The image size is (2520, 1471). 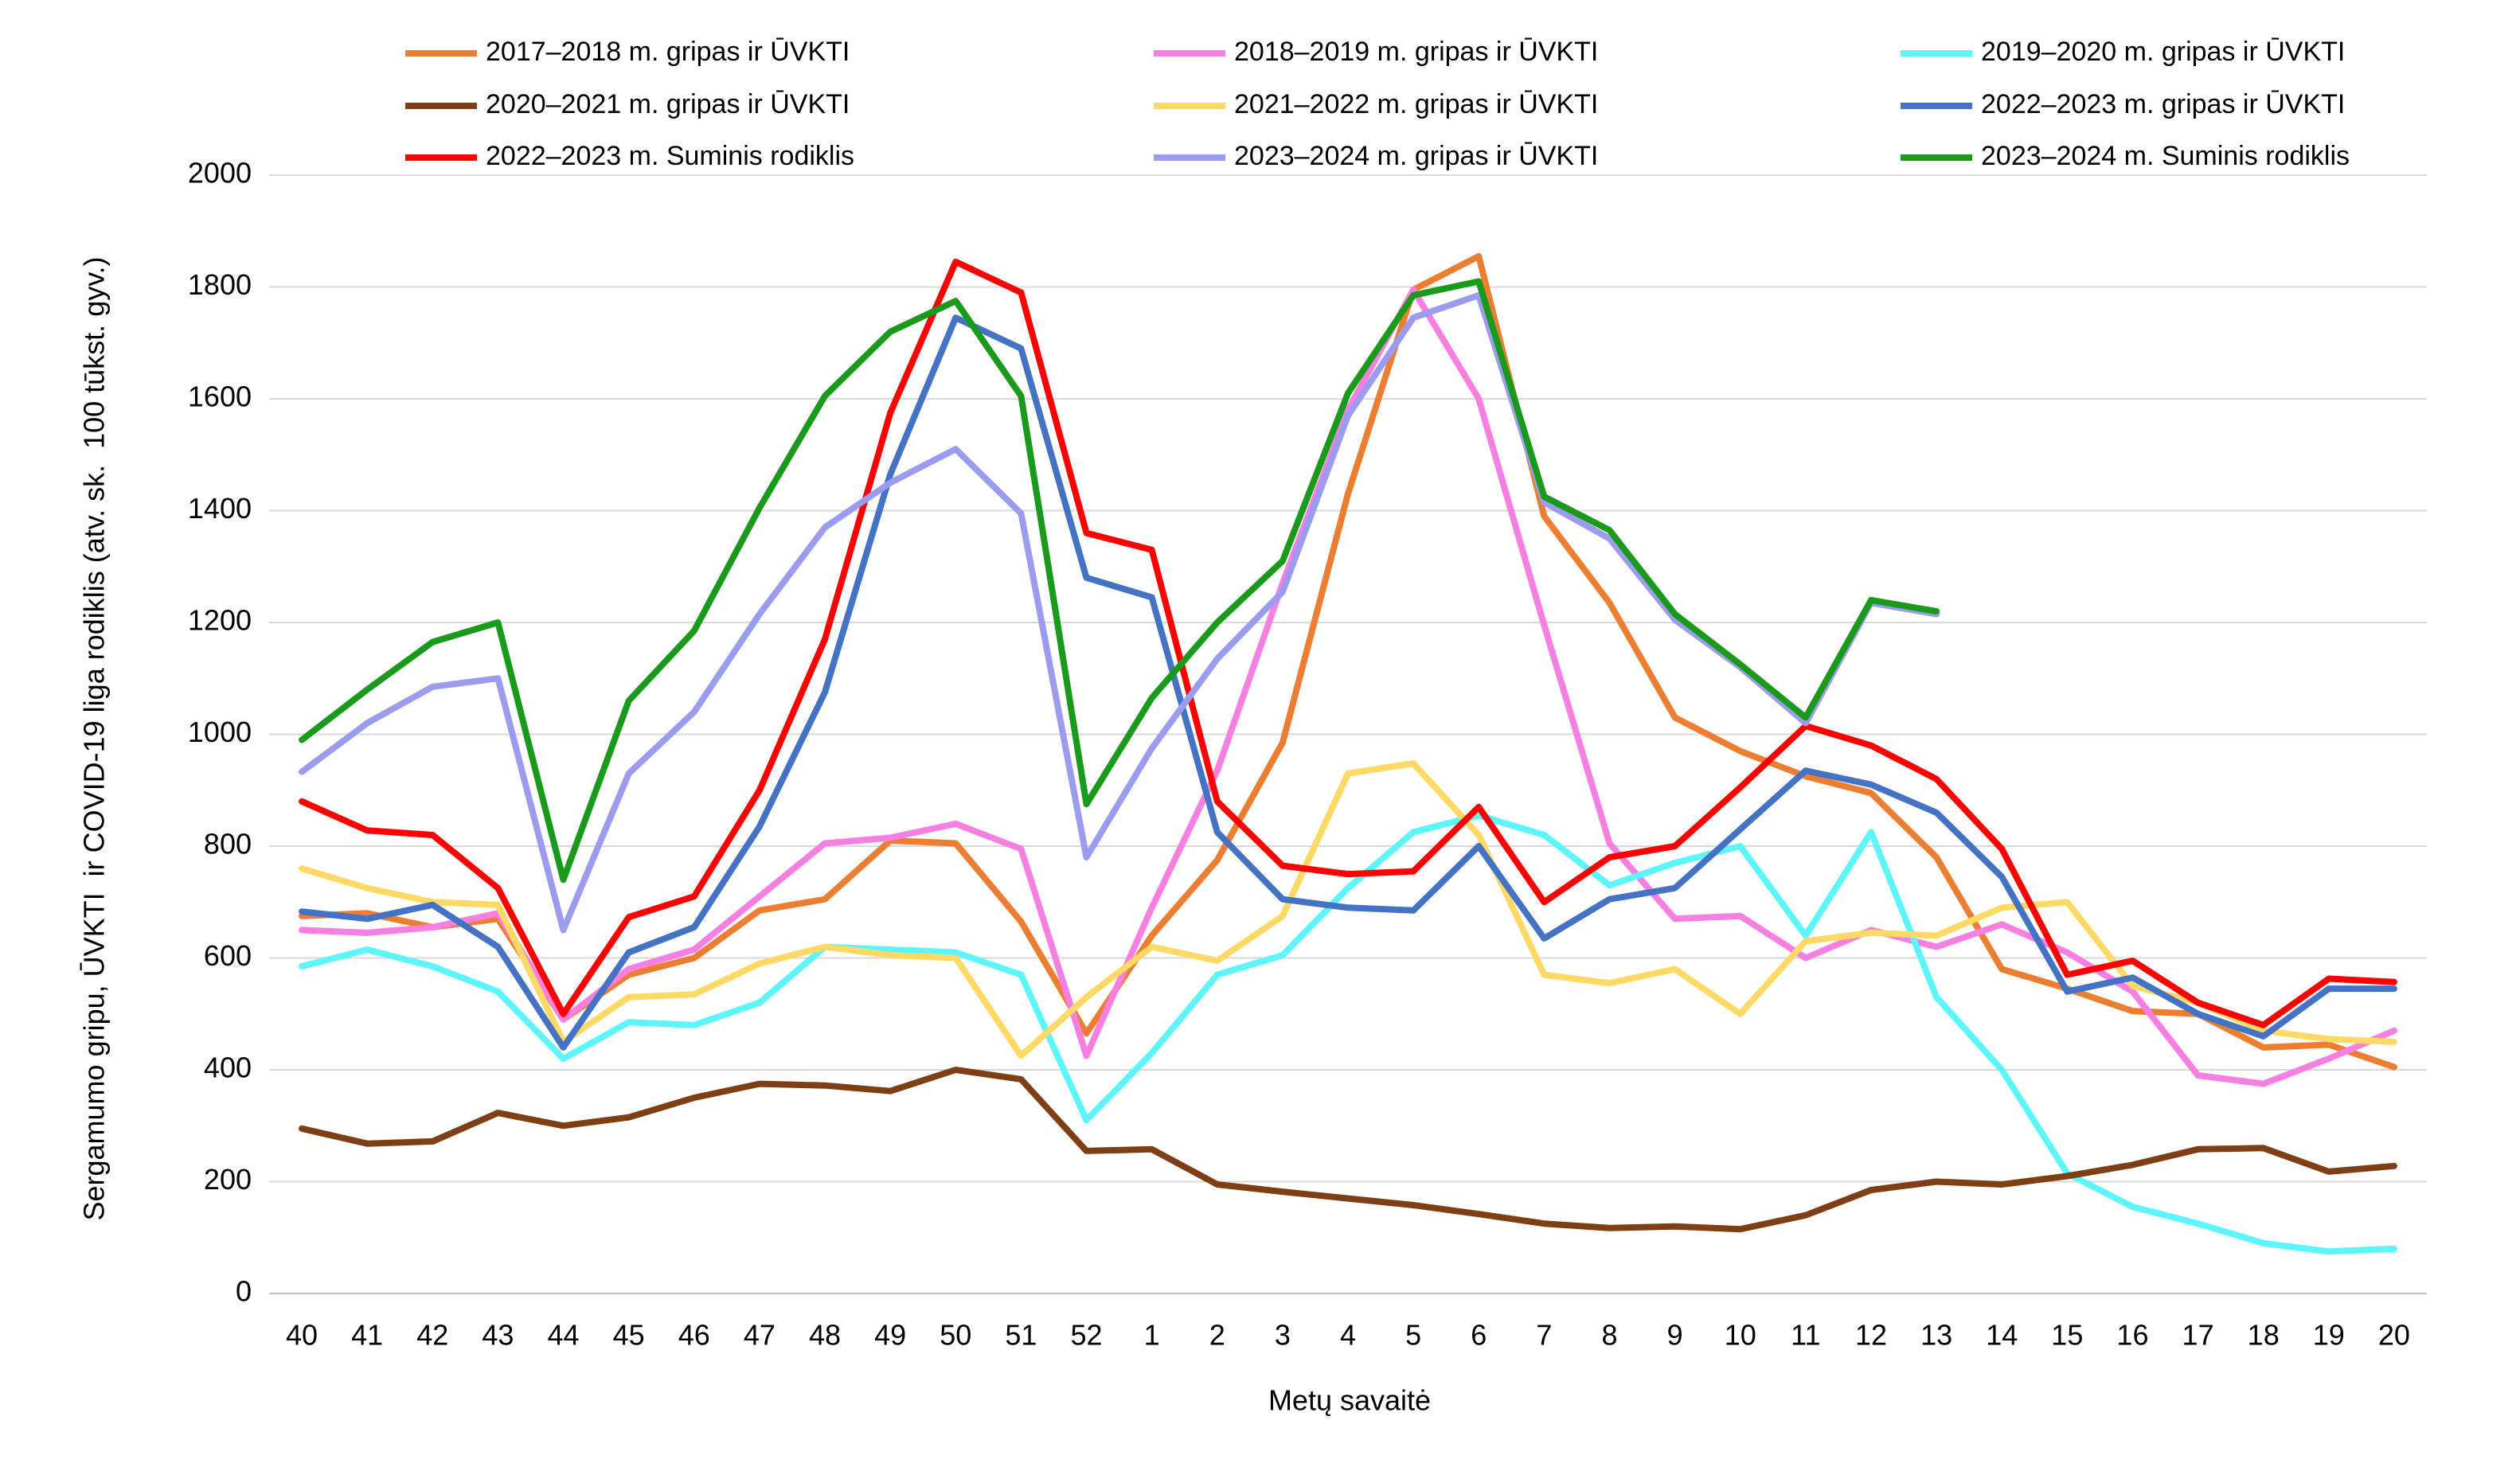 I want to click on x-tick-label: 3, so click(x=1283, y=1335).